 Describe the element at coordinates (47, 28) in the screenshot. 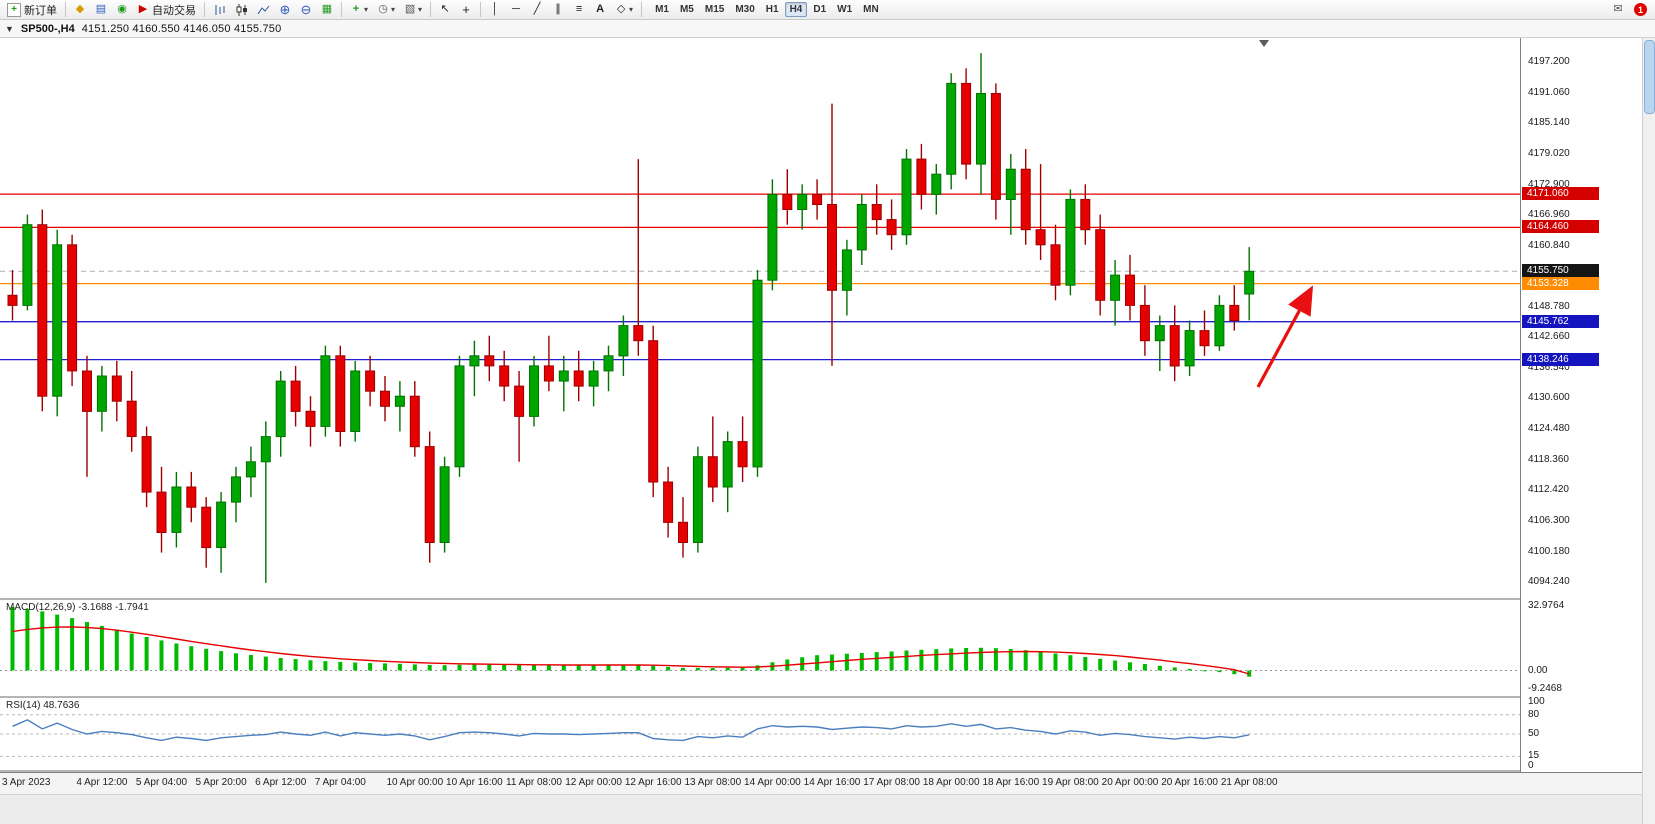

I see `symbol-title: SP500-,H4` at that location.